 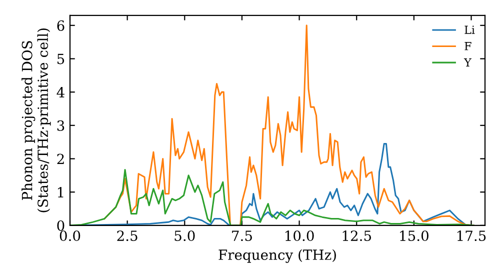 I want to click on y-tick-label: 4, so click(x=60, y=92).